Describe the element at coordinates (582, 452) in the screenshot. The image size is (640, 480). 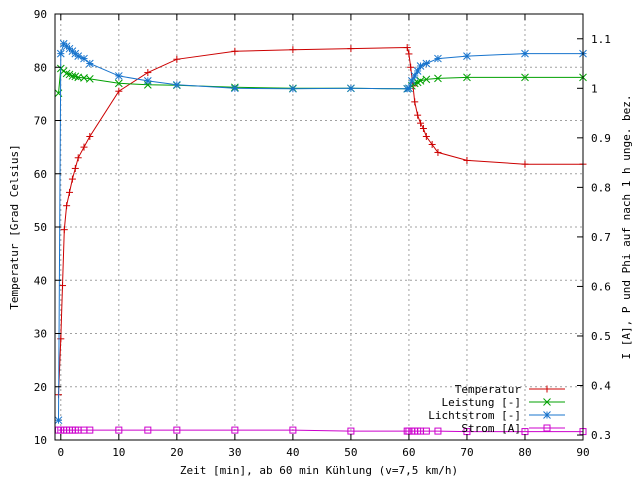
I see `x-tick-label: 90` at that location.